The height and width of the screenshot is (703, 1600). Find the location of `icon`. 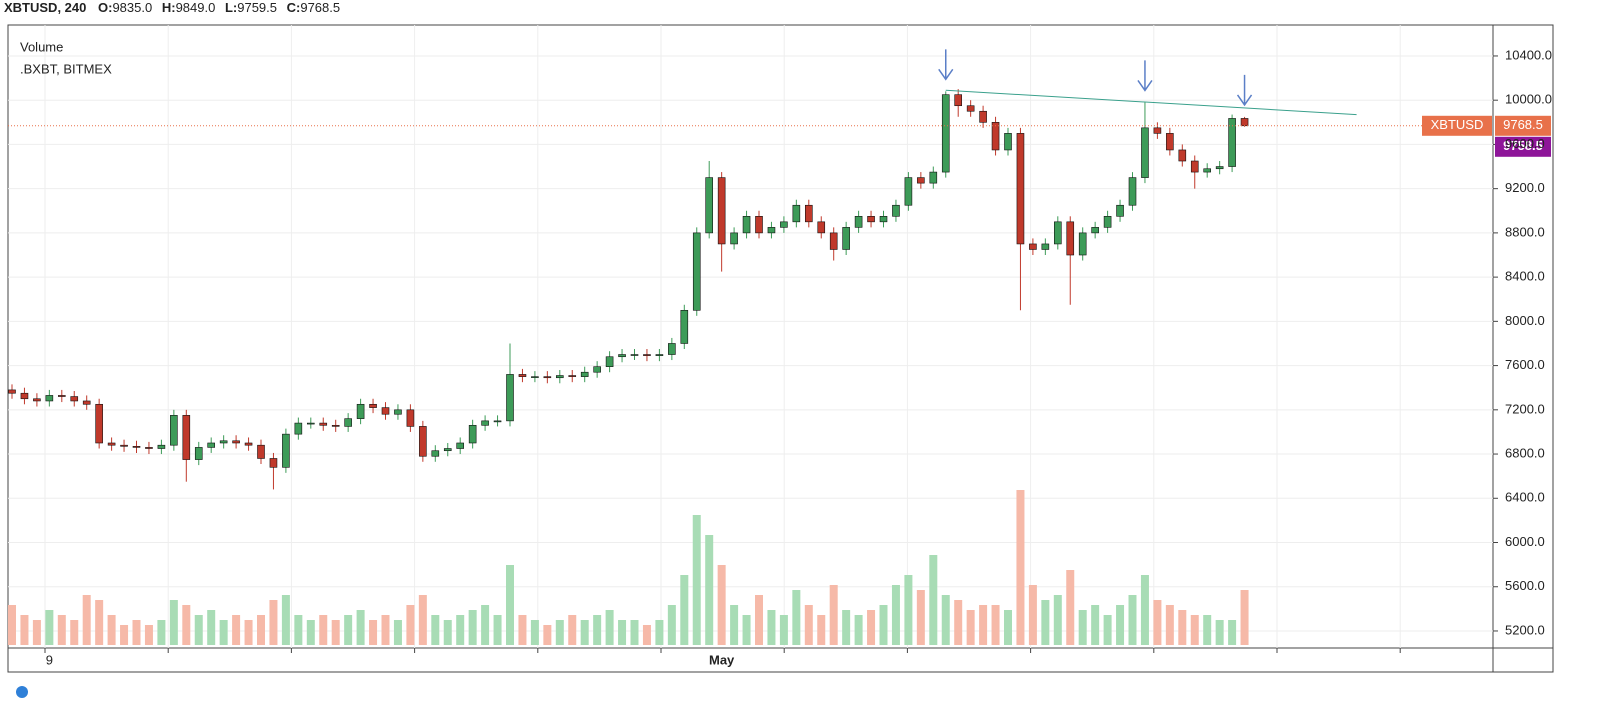

icon is located at coordinates (22, 692).